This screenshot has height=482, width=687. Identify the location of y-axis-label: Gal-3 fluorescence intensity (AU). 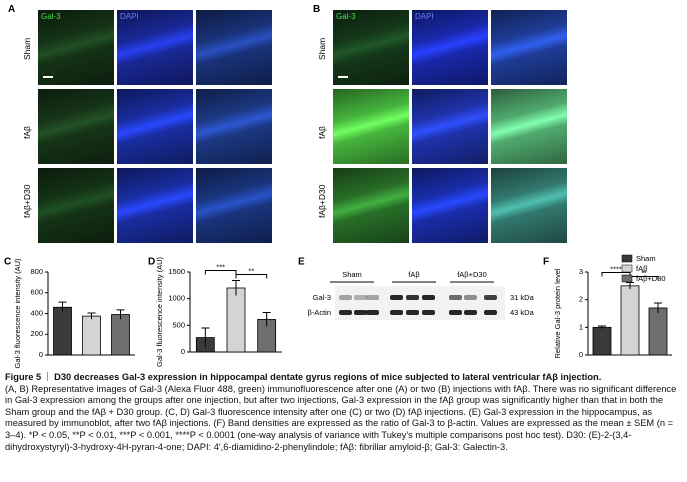
(159, 311).